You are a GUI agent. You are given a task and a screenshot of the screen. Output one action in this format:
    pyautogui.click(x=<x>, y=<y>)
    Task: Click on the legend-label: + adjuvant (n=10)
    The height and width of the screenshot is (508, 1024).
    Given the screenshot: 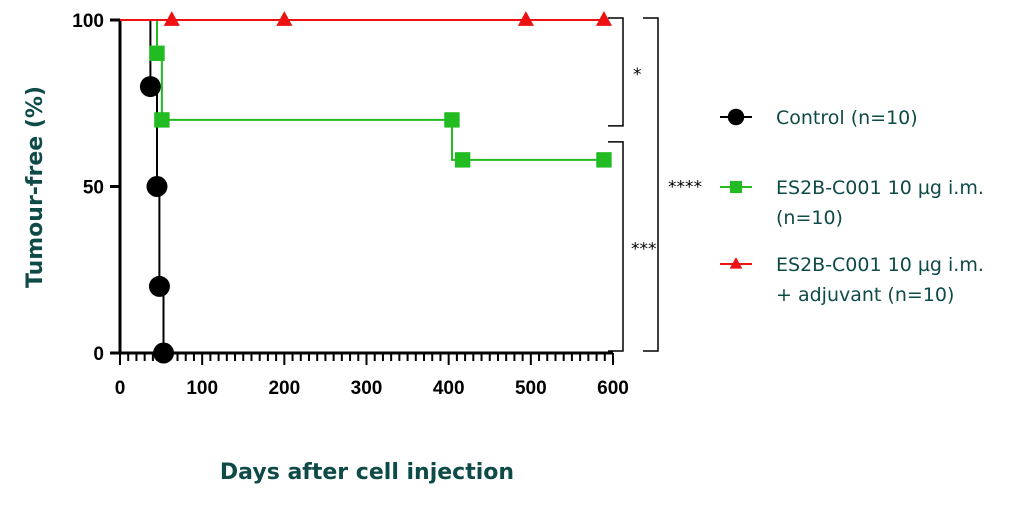 What is the action you would take?
    pyautogui.click(x=865, y=295)
    